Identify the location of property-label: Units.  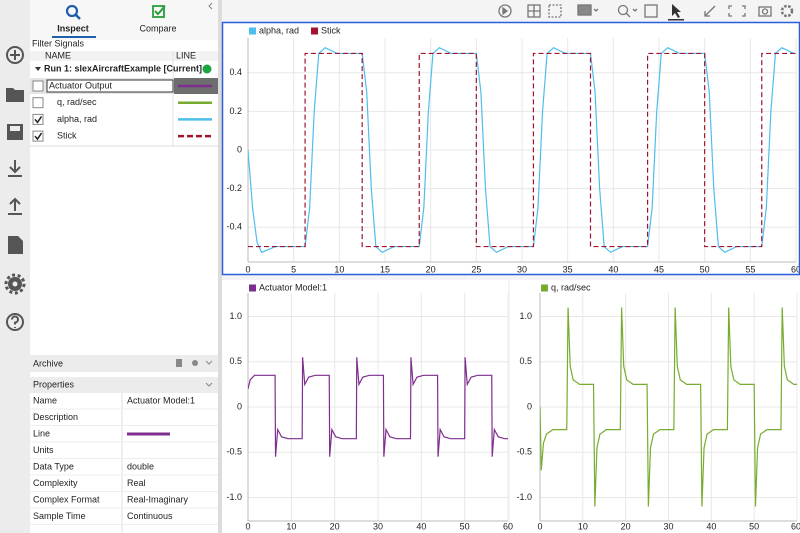
(43, 450).